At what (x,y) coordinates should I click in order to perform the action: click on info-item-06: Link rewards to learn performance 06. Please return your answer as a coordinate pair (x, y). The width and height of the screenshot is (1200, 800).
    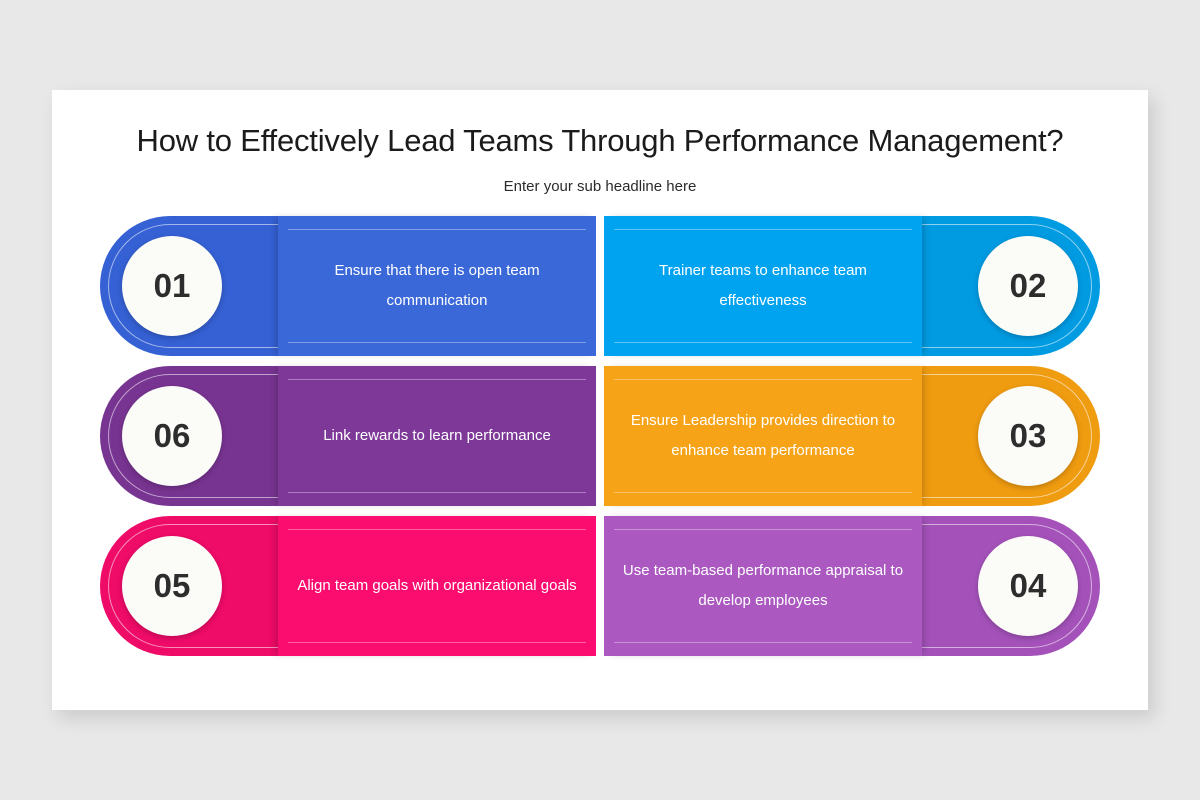
    Looking at the image, I should click on (348, 436).